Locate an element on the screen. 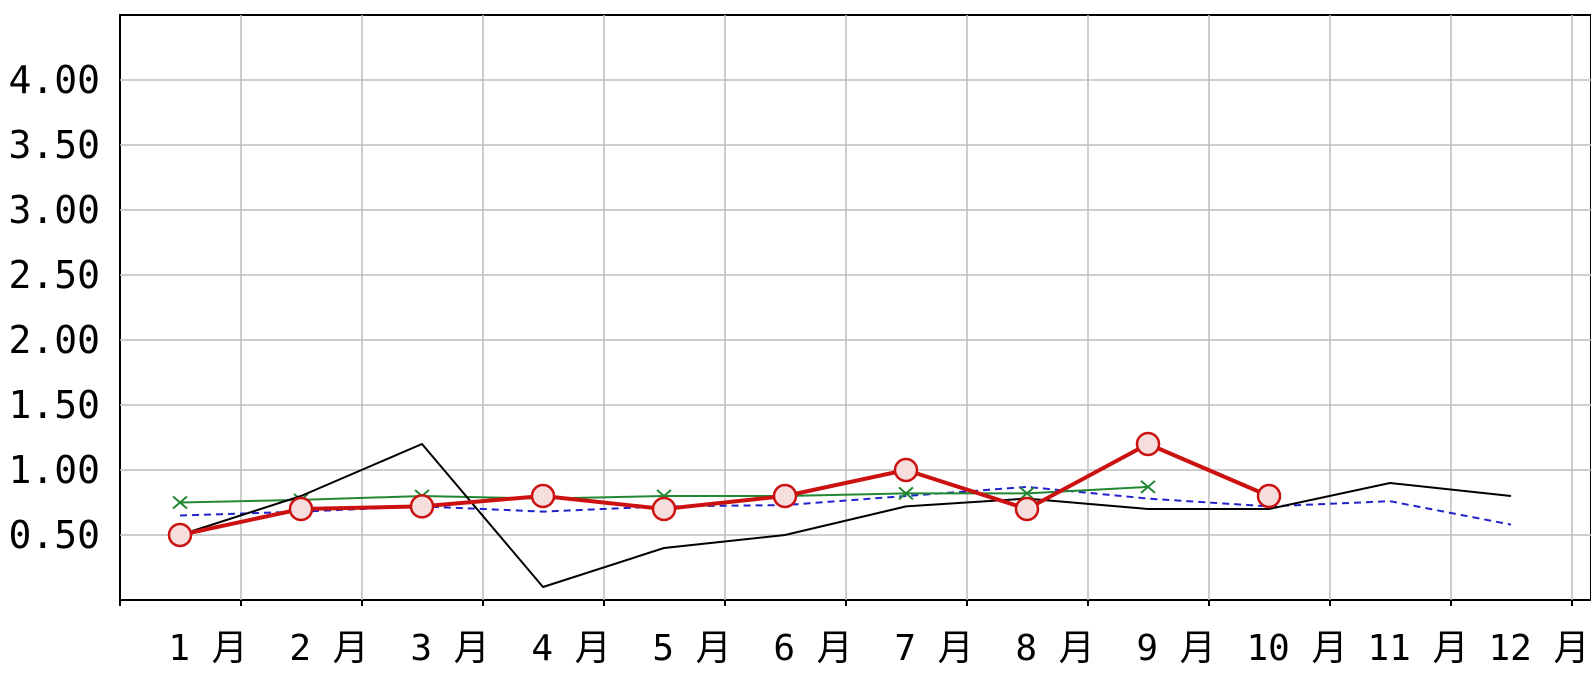 The image size is (1591, 677). x-tick-label: 7 月 is located at coordinates (933, 648).